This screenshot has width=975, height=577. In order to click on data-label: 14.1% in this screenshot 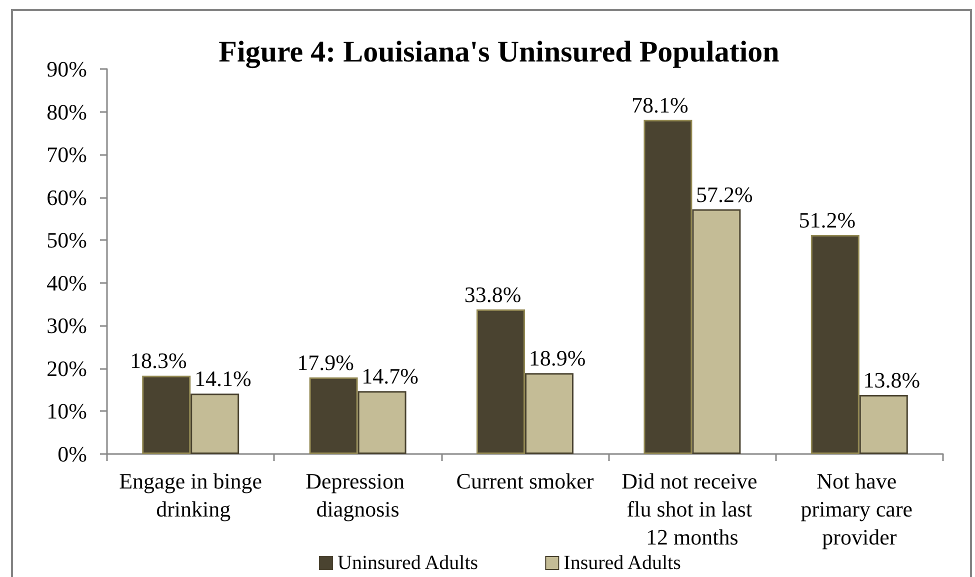, I will do `click(223, 379)`.